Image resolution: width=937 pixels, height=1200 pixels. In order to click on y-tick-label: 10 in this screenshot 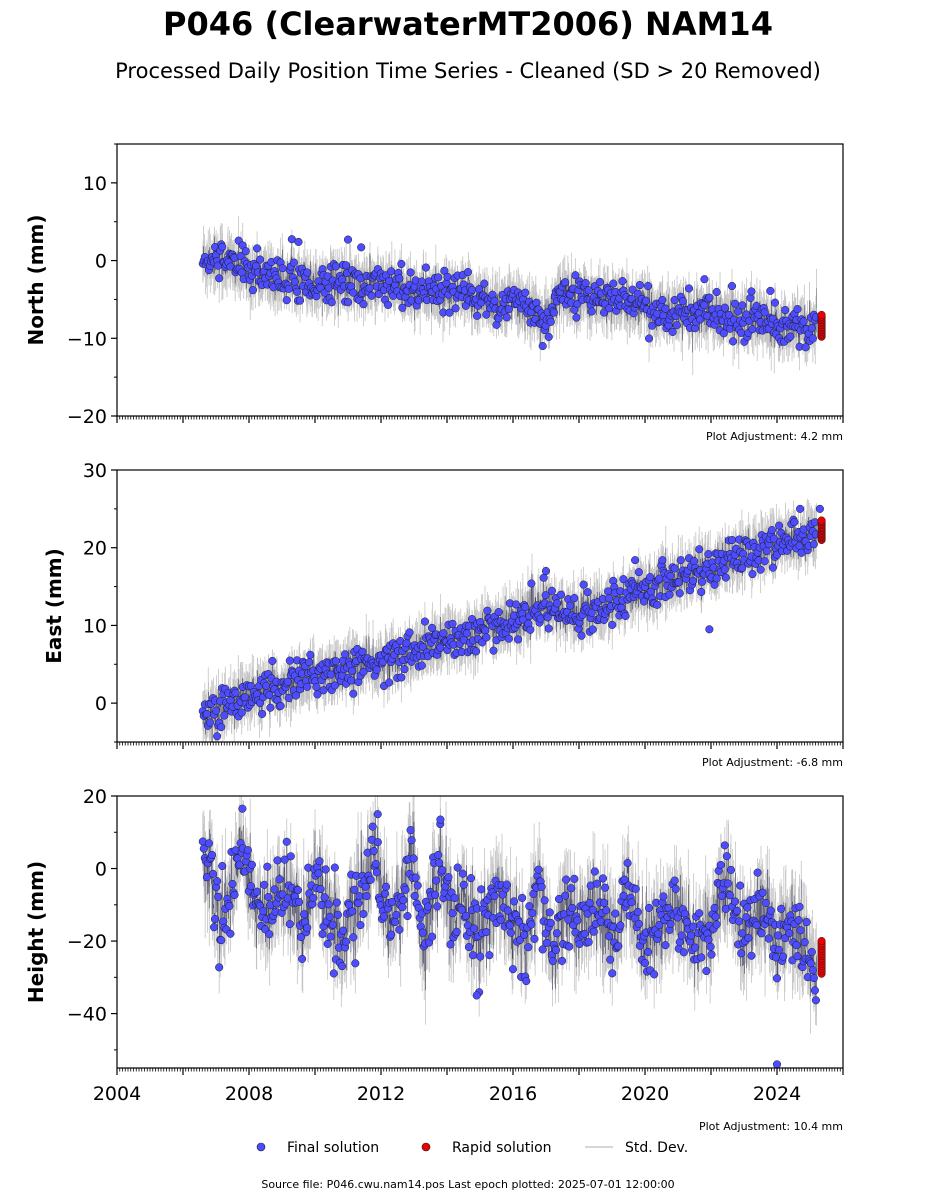, I will do `click(95, 184)`.